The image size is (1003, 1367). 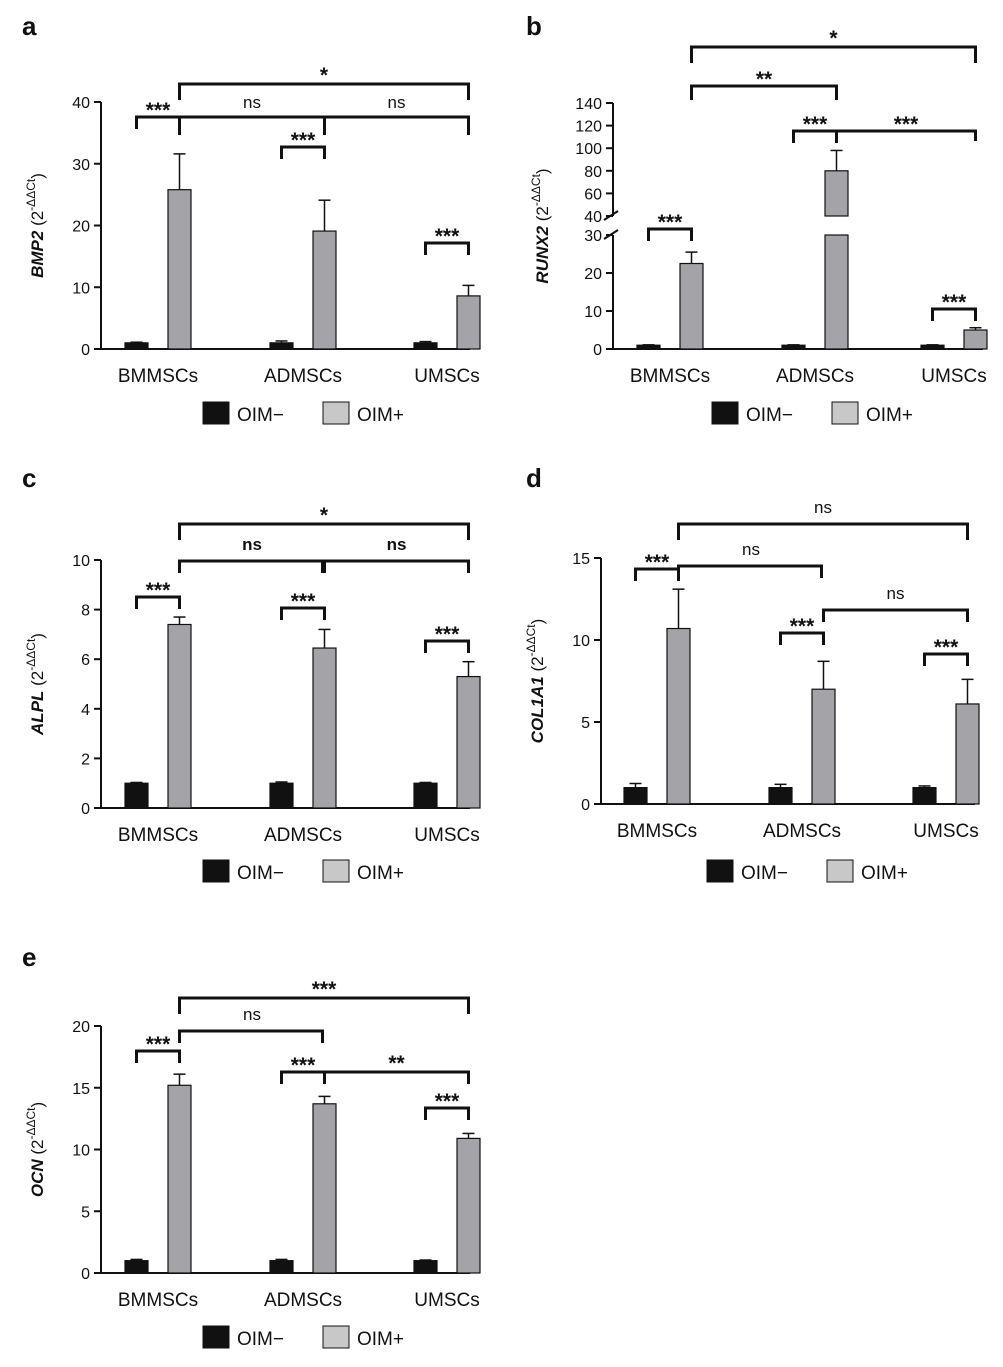 I want to click on y-axis-label: ALPL (2-ΔΔCt), so click(x=35, y=684).